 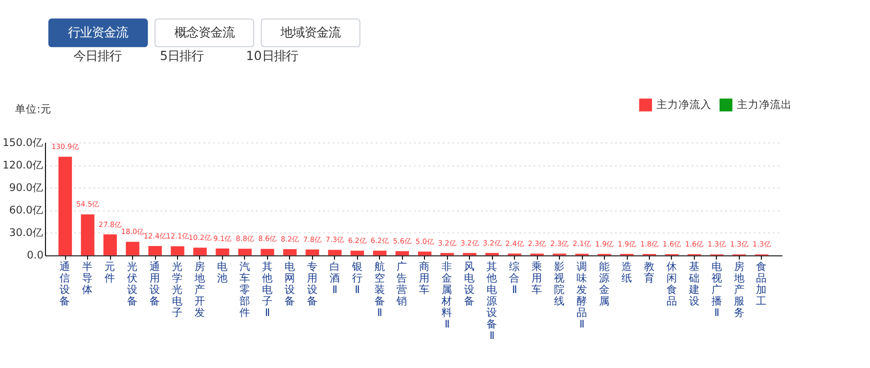 What do you see at coordinates (98, 32) in the screenshot?
I see `text: 行业资金流` at bounding box center [98, 32].